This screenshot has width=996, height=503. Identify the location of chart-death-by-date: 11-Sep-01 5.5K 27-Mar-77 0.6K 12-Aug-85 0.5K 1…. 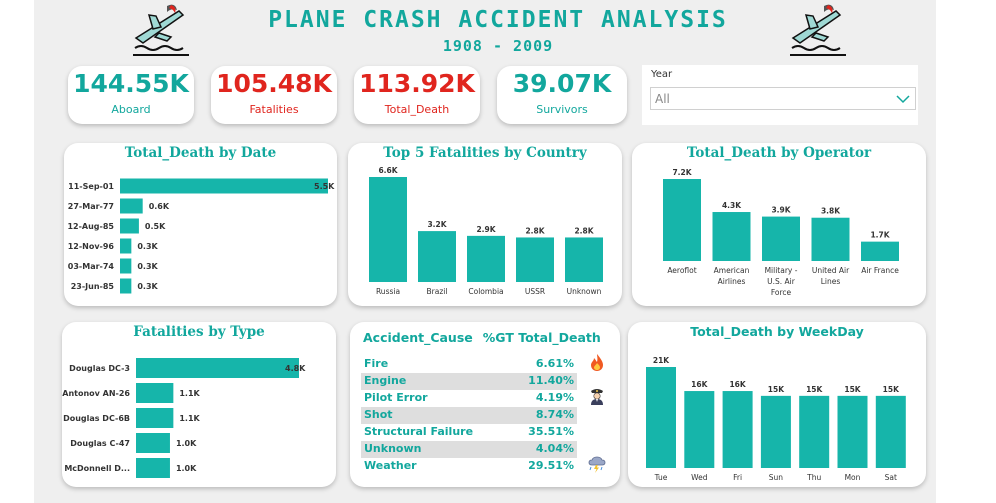
(201, 236).